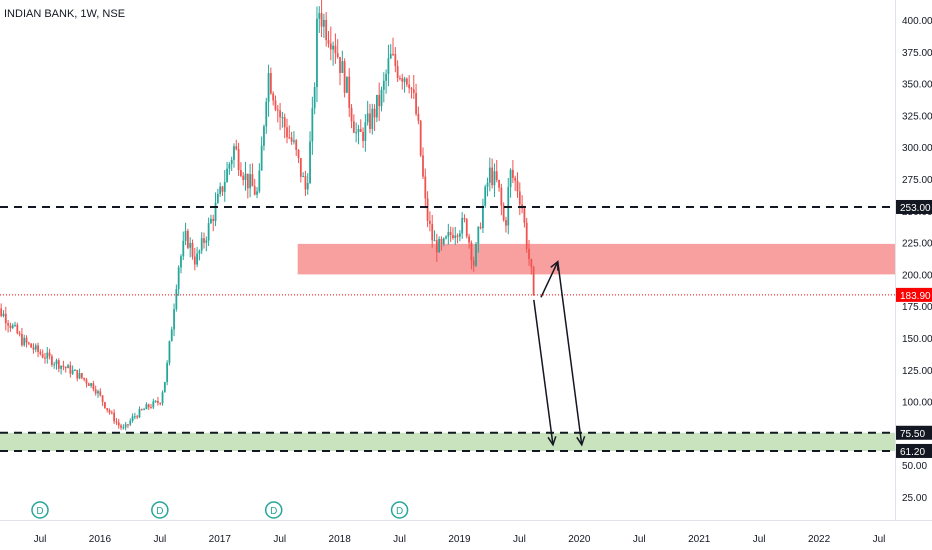  Describe the element at coordinates (571, 354) in the screenshot. I see `projection-arrow` at that location.